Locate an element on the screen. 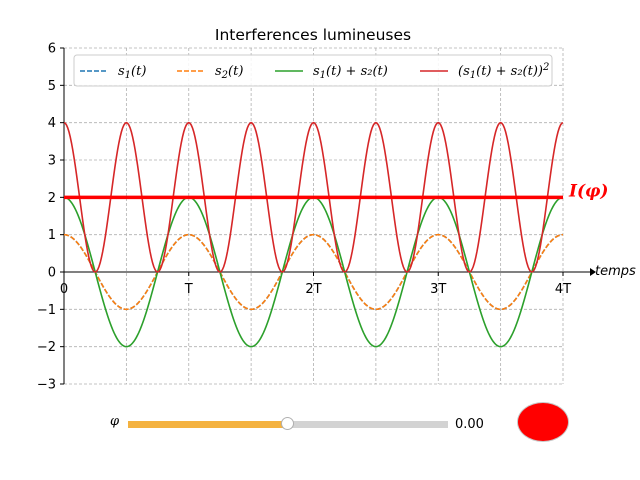 The height and width of the screenshot is (480, 640). y-tick-label: 3 is located at coordinates (52, 161).